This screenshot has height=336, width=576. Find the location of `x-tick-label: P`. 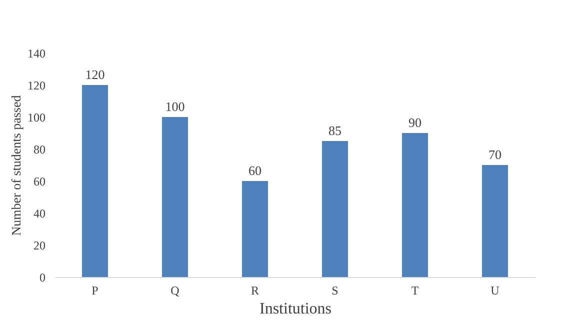

x-tick-label: P is located at coordinates (95, 291).